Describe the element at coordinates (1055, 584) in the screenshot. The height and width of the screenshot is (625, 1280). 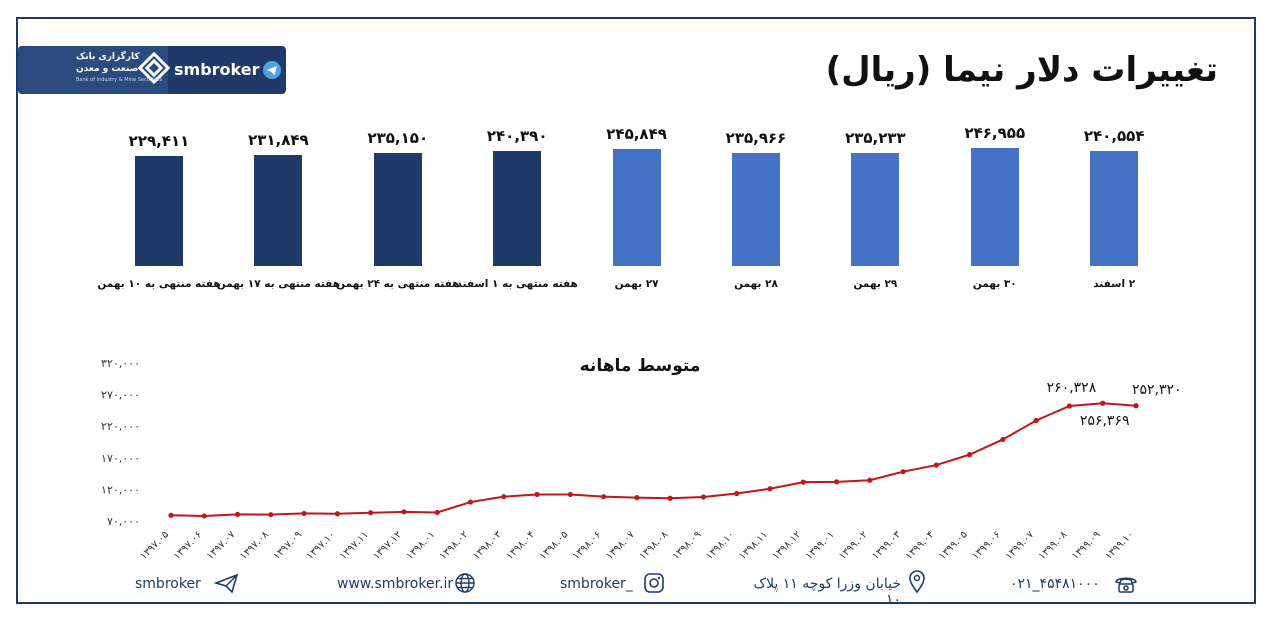
I see `footer-phone: ۰۲۱_۴۵۴۸۱۰۰۰` at that location.